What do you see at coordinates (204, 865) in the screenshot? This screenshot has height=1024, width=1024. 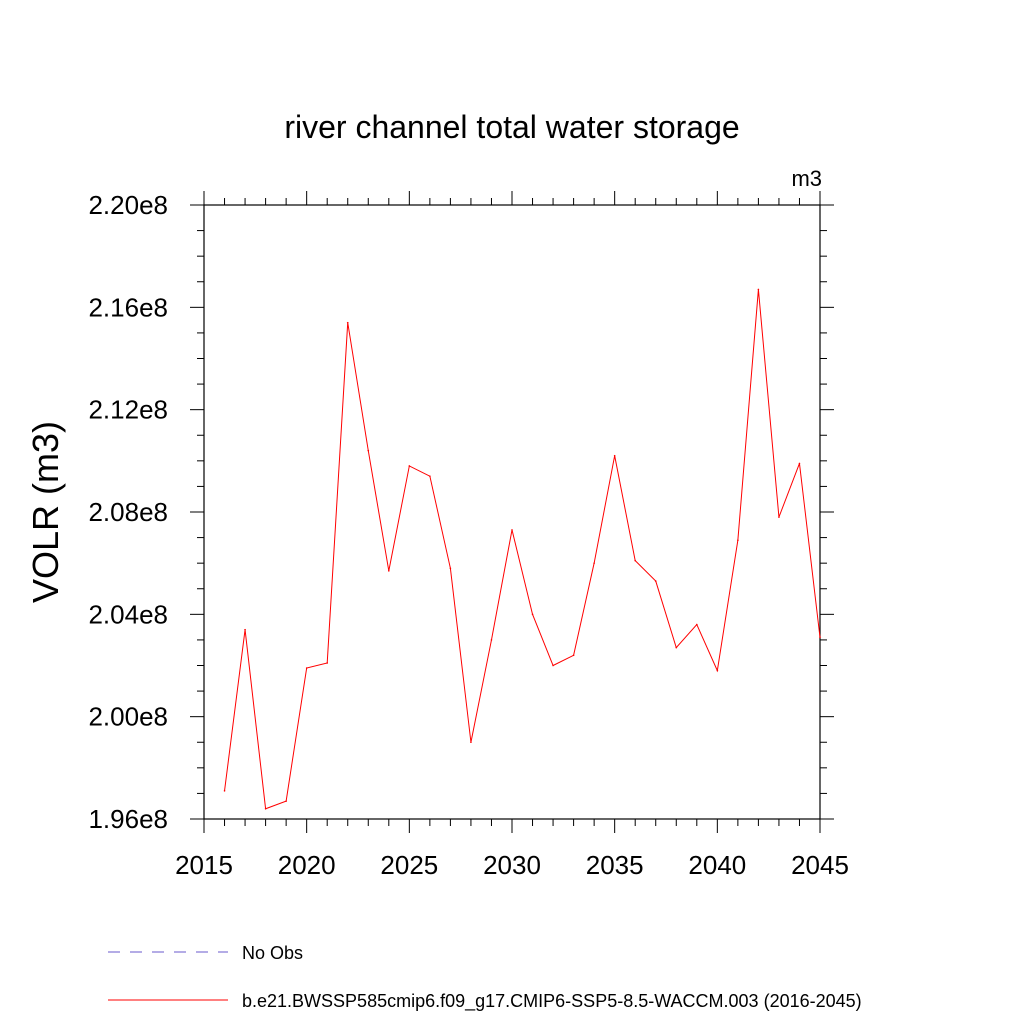 I see `x-tick-label: 2015` at bounding box center [204, 865].